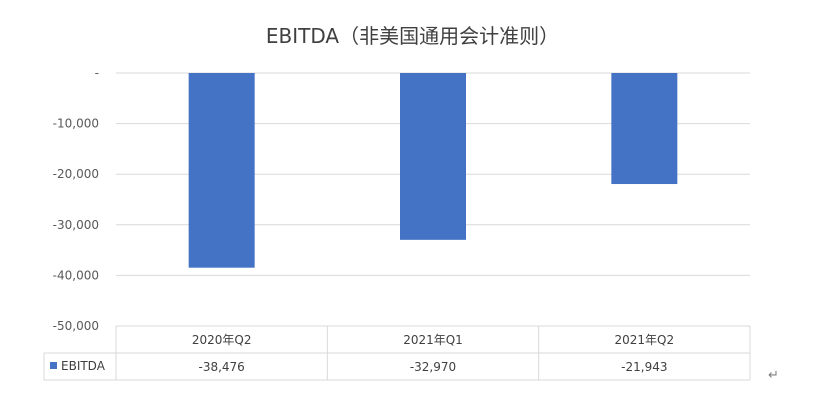  Describe the element at coordinates (433, 367) in the screenshot. I see `data-value: -32,970` at that location.